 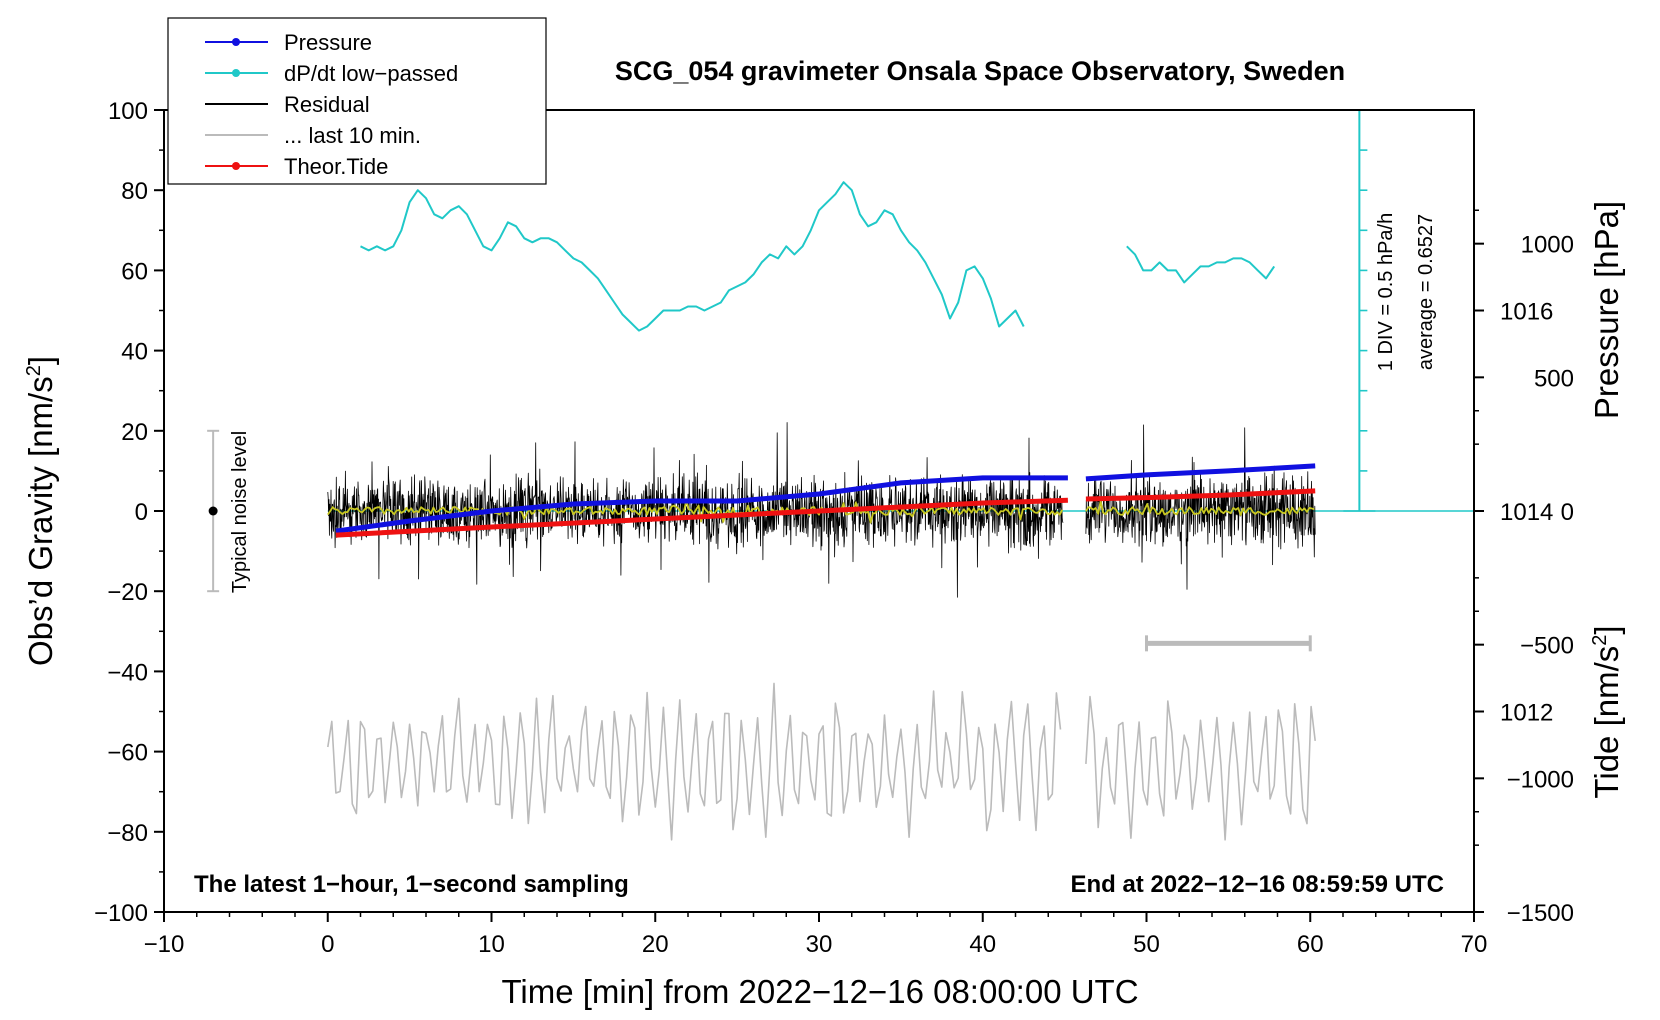 I want to click on legend-label-last-10-min: ... last 10 min., so click(x=352, y=135).